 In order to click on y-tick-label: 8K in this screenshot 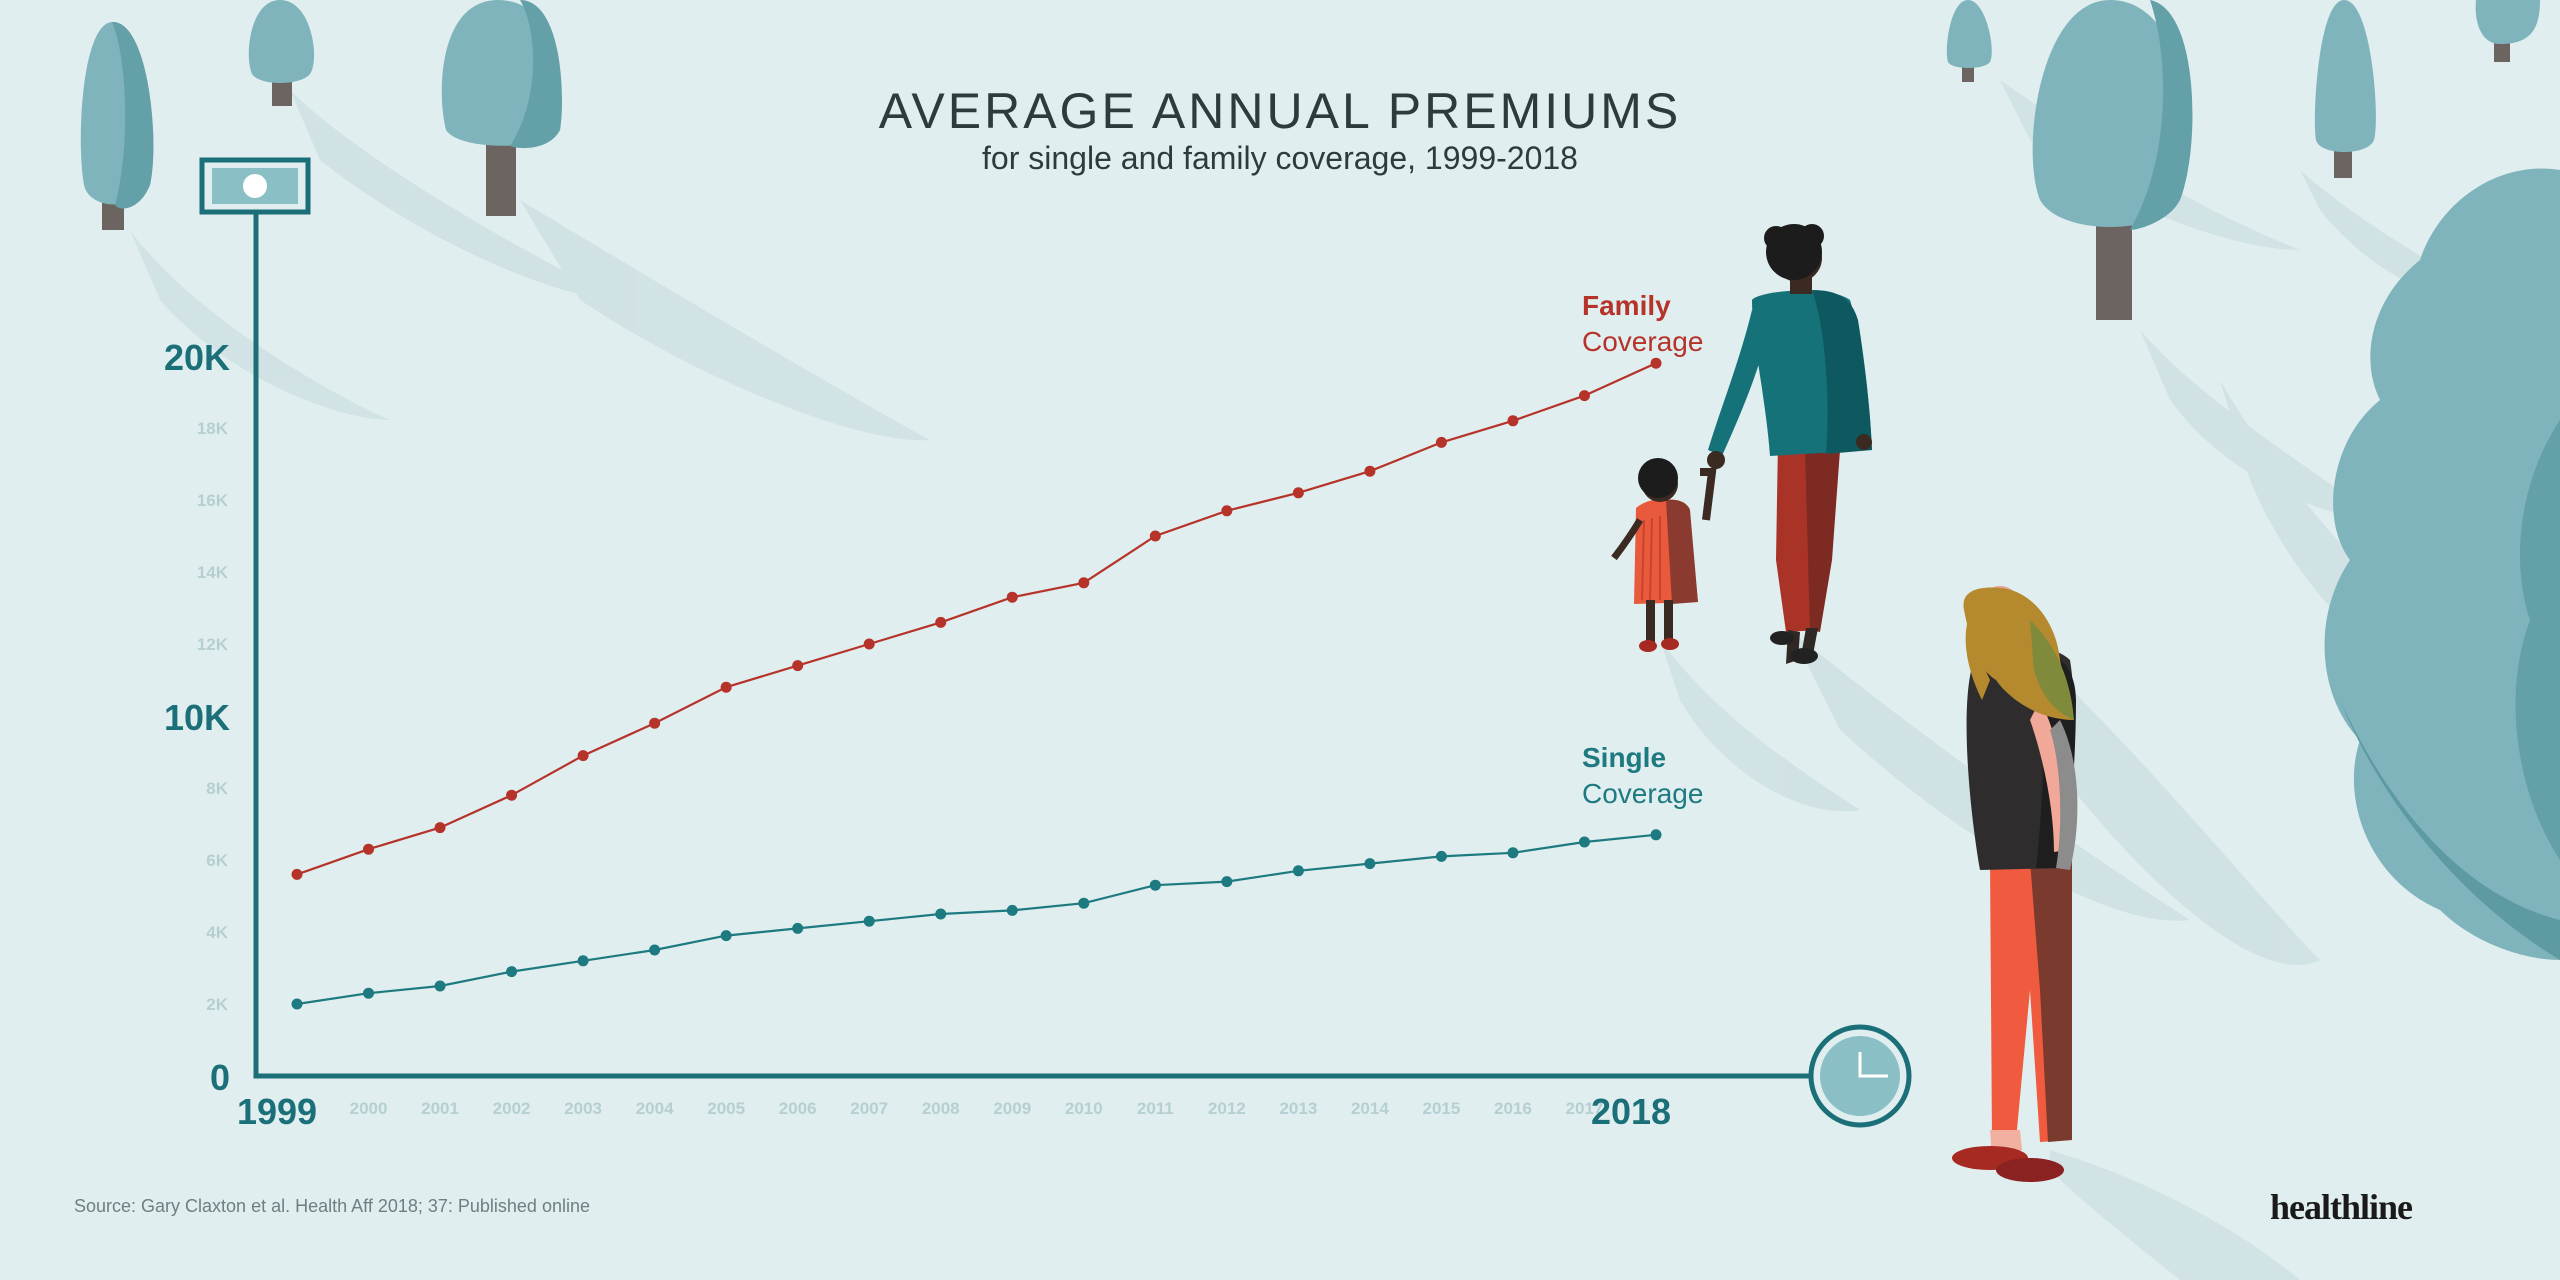, I will do `click(217, 788)`.